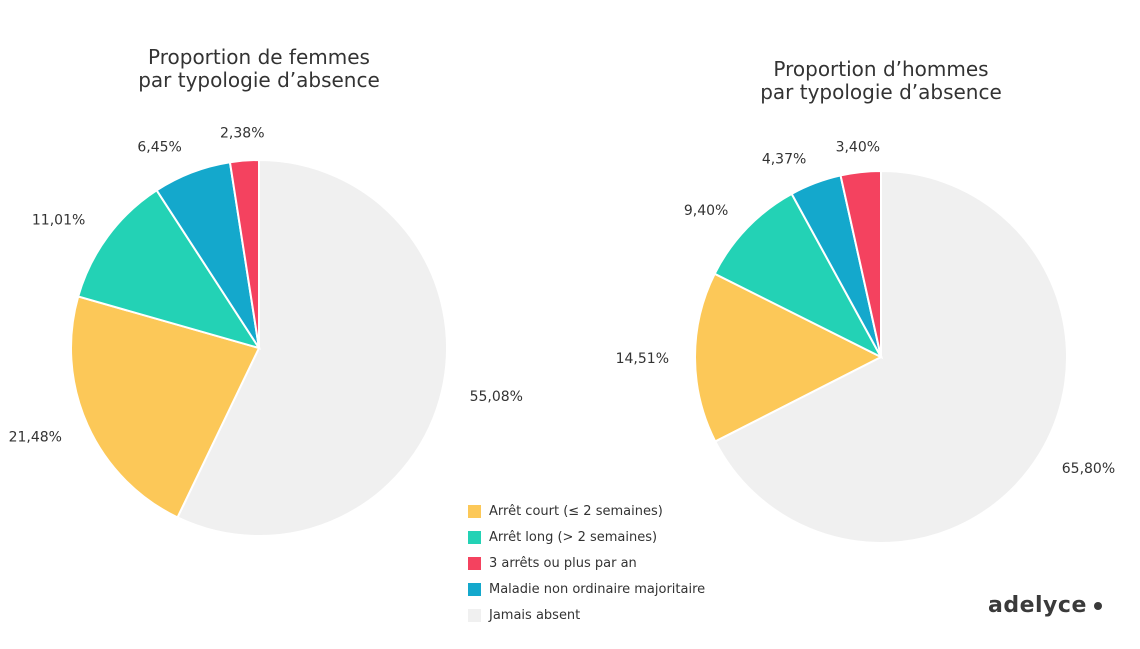 This screenshot has width=1140, height=649. What do you see at coordinates (35, 438) in the screenshot?
I see `pie-label-femmes-arret-court: 21,48%` at bounding box center [35, 438].